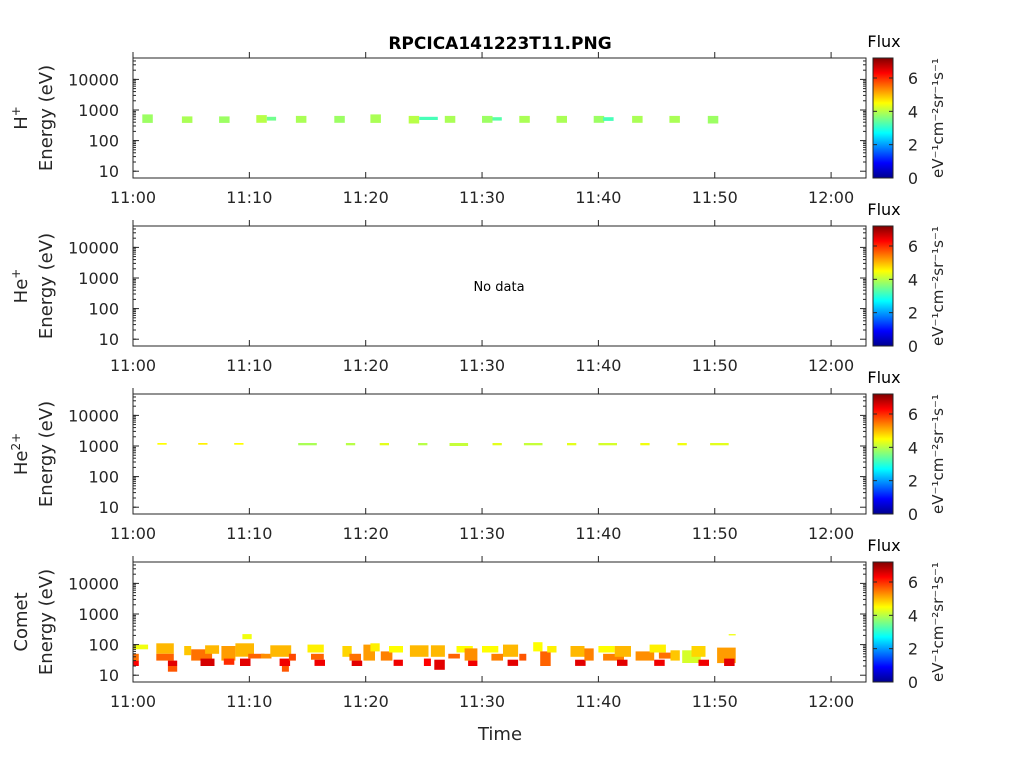 Image resolution: width=1024 pixels, height=768 pixels. Describe the element at coordinates (21, 621) in the screenshot. I see `species-label: Comet` at that location.